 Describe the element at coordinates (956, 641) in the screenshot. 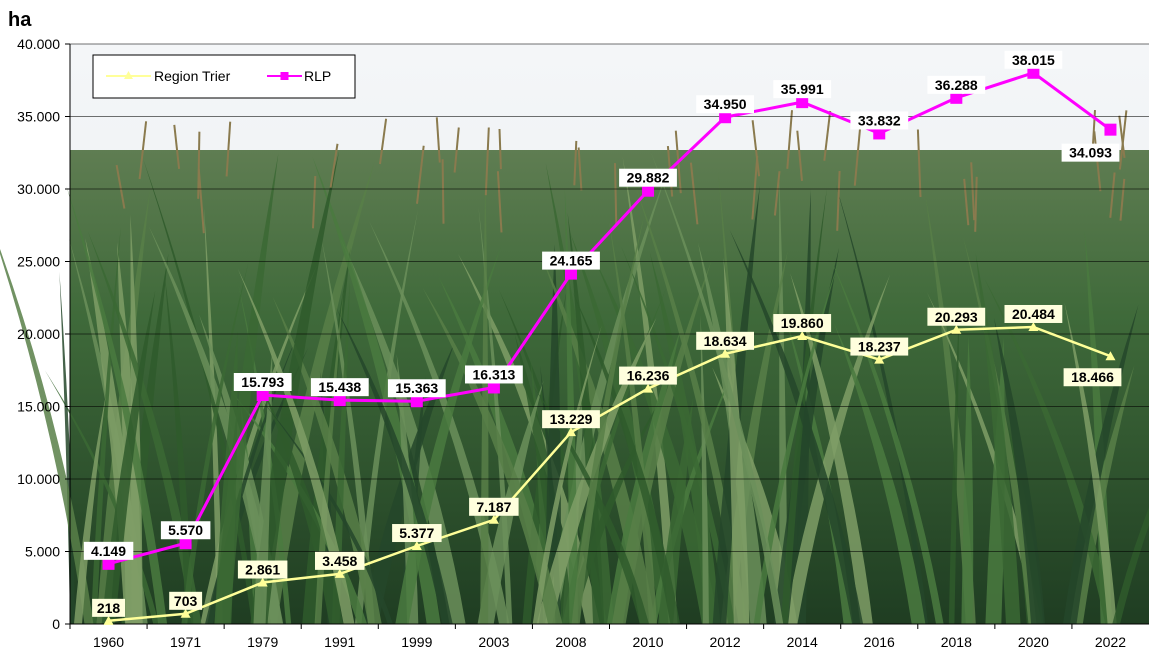

I see `x-tick-label: 2018` at that location.